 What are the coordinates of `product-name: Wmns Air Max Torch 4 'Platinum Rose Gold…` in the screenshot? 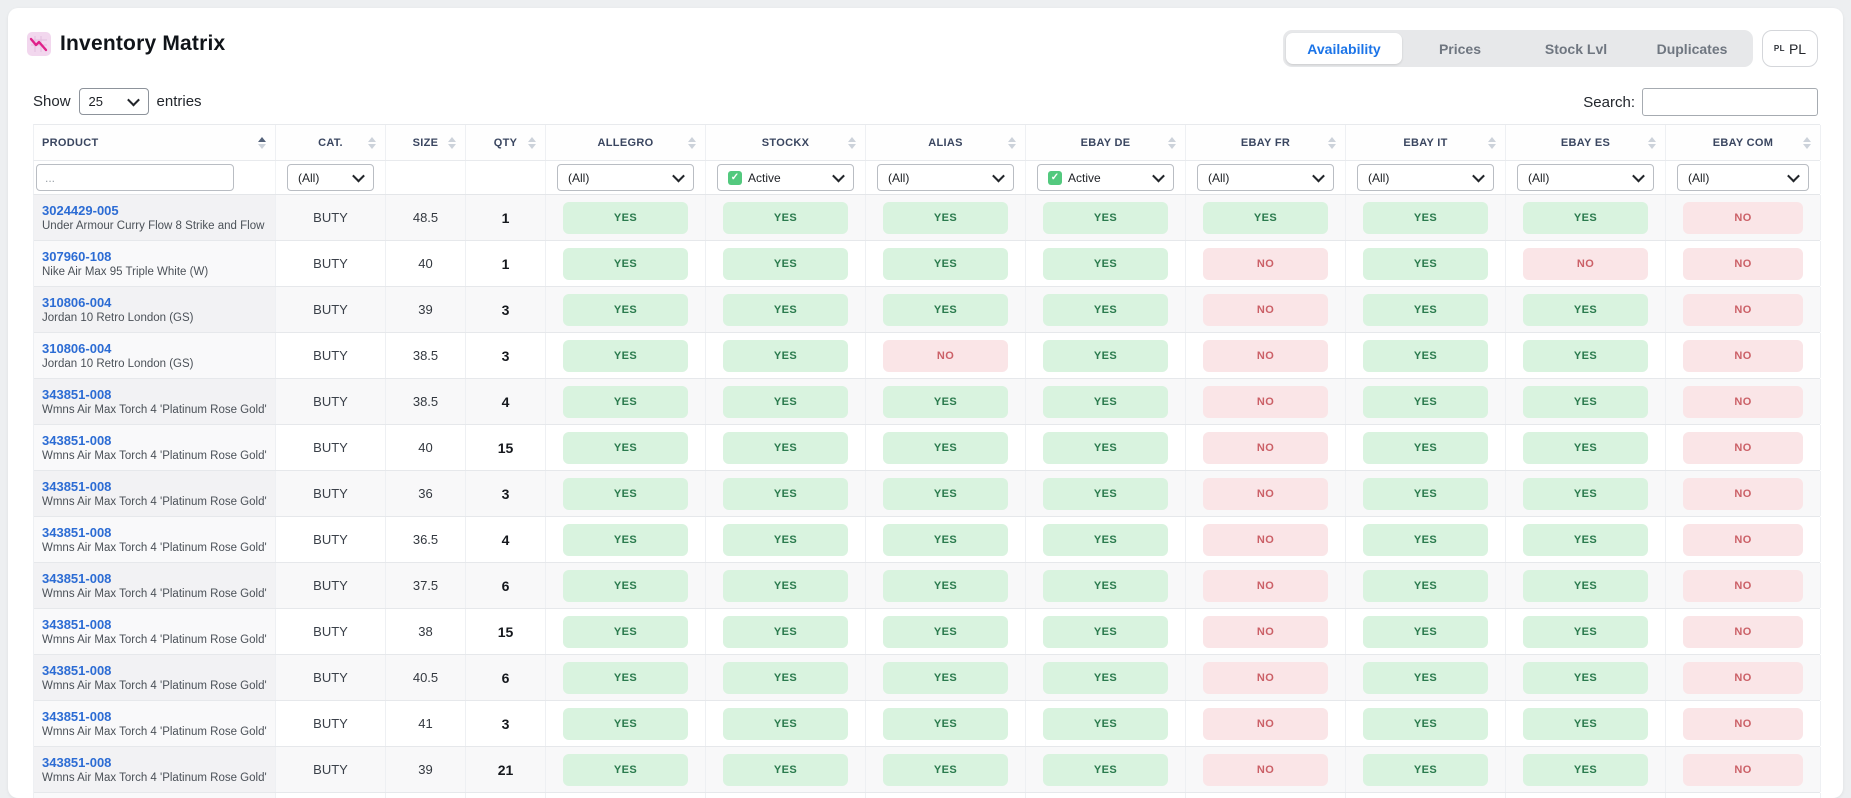 It's located at (154, 547).